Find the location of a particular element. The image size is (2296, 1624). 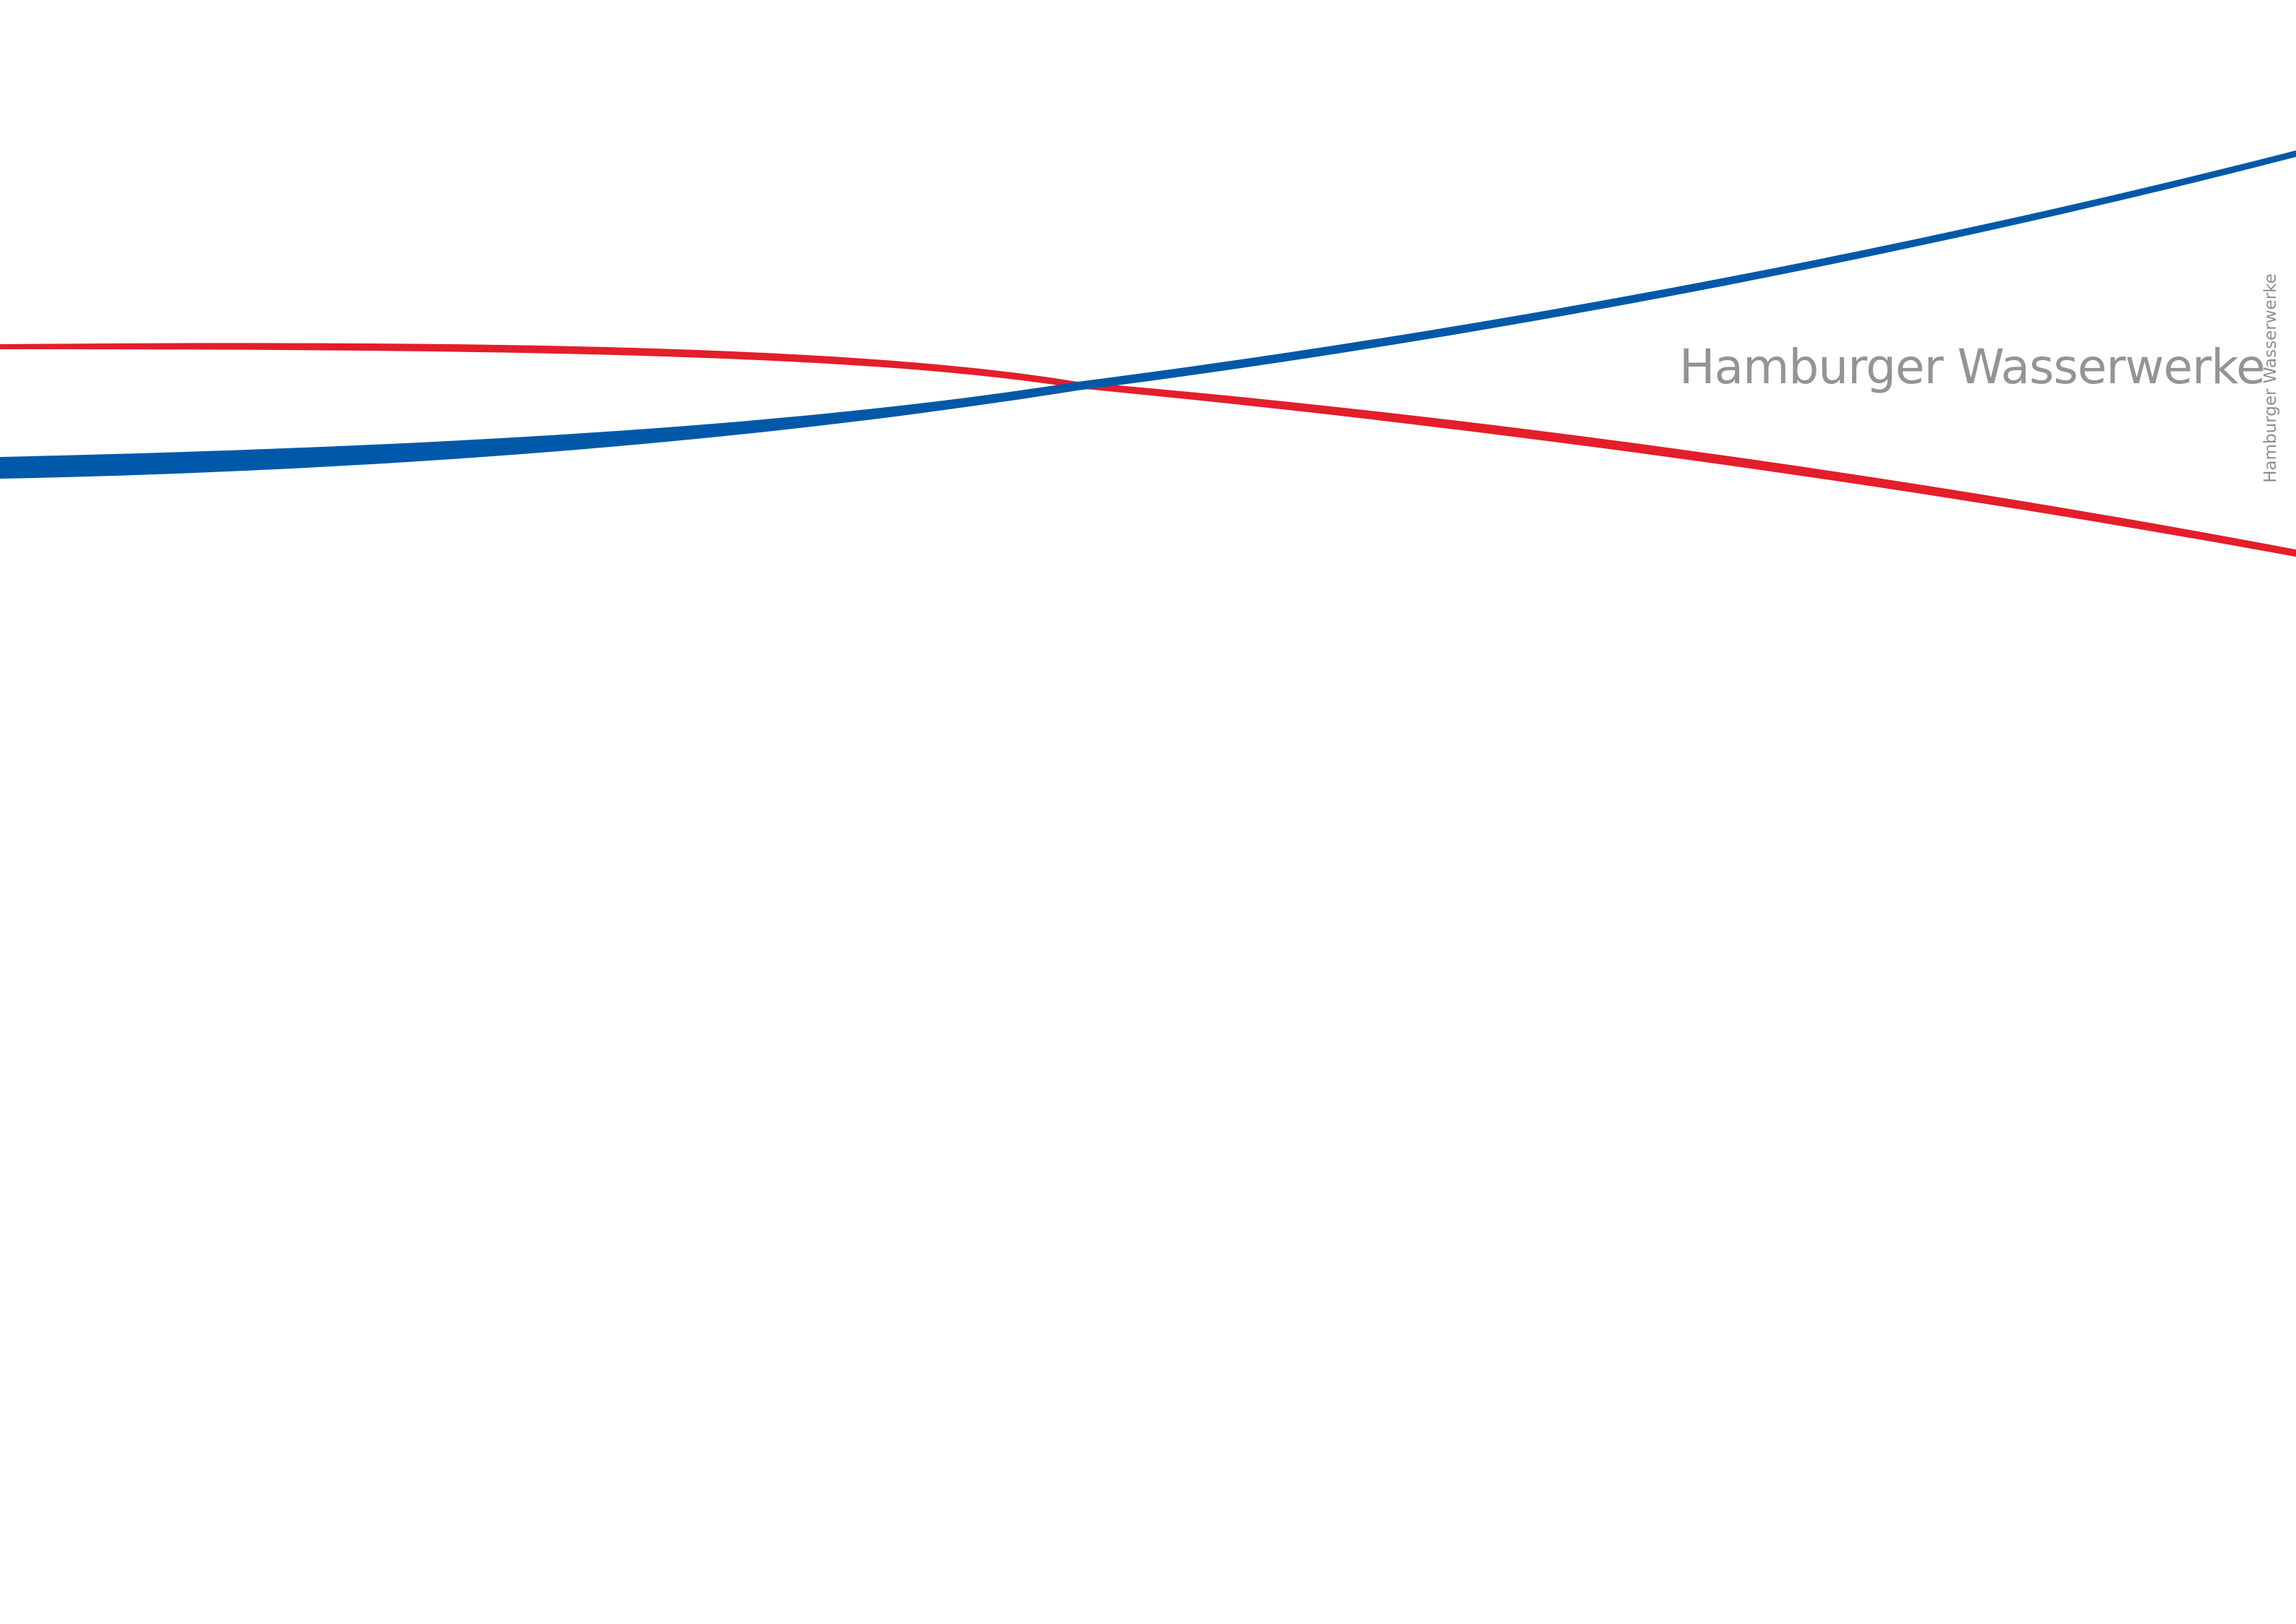

brand-spine: Hamburger Wasserwerke is located at coordinates (2271, 378).